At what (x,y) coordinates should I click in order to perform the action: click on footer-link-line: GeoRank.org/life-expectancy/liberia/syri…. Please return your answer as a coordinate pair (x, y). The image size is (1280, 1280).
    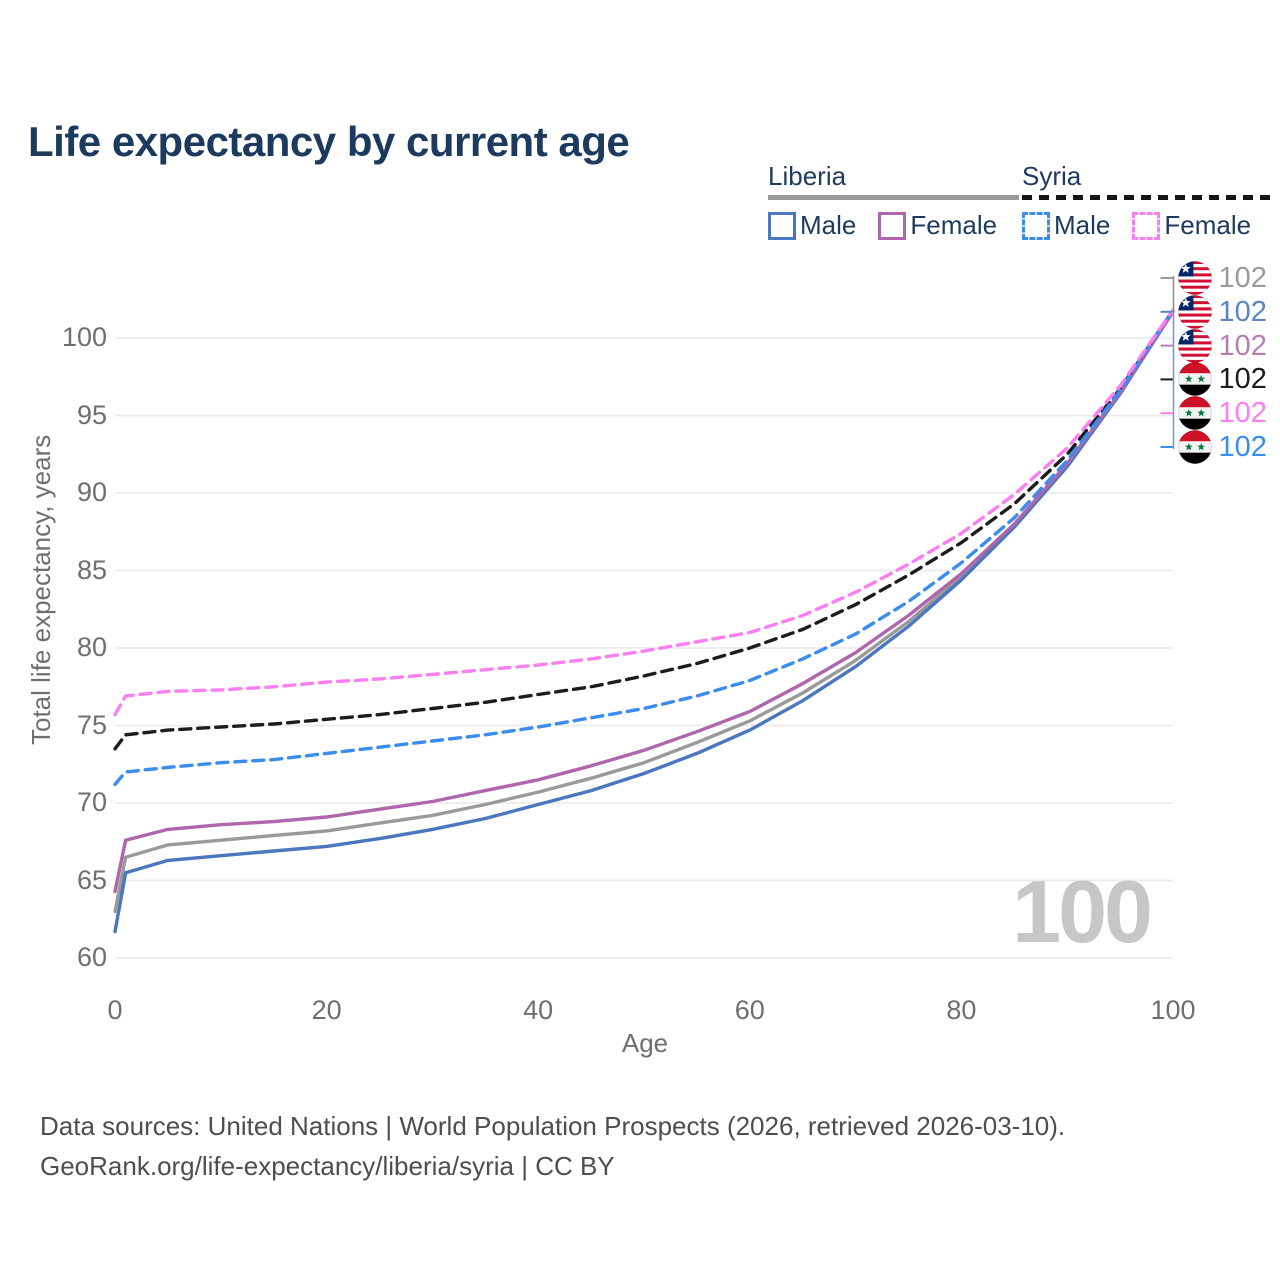
    Looking at the image, I should click on (327, 1166).